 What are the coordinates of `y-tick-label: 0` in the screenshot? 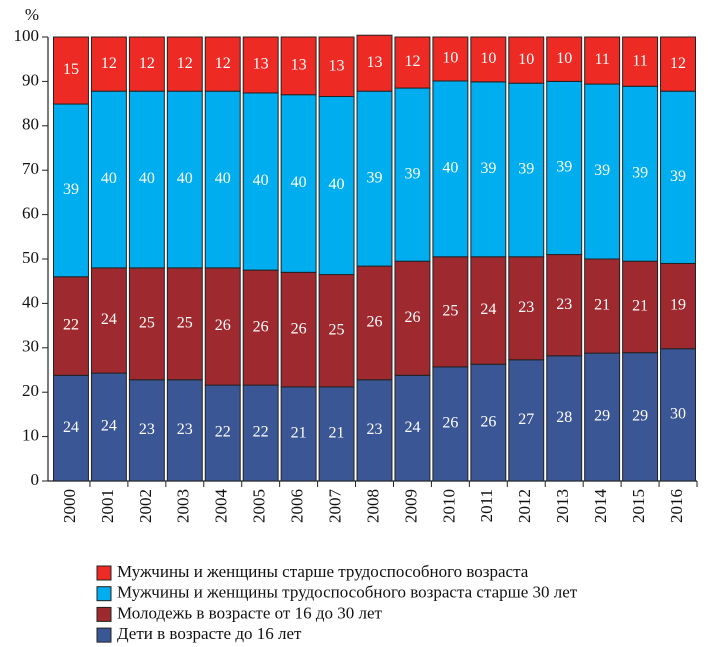 It's located at (35, 479).